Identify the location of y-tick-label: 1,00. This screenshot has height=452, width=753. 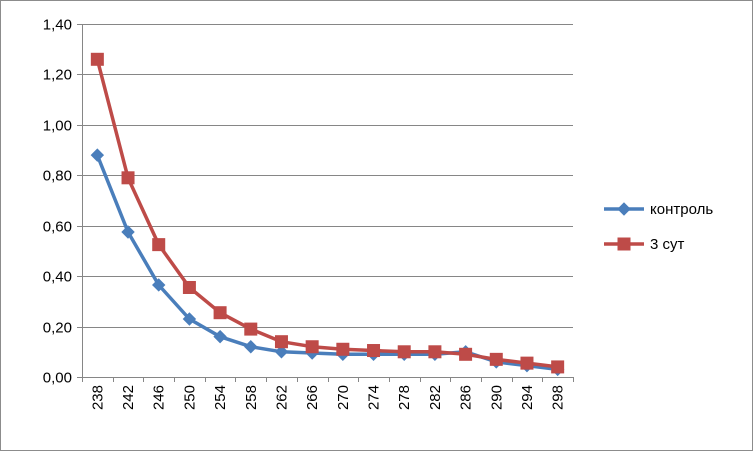
(57, 126).